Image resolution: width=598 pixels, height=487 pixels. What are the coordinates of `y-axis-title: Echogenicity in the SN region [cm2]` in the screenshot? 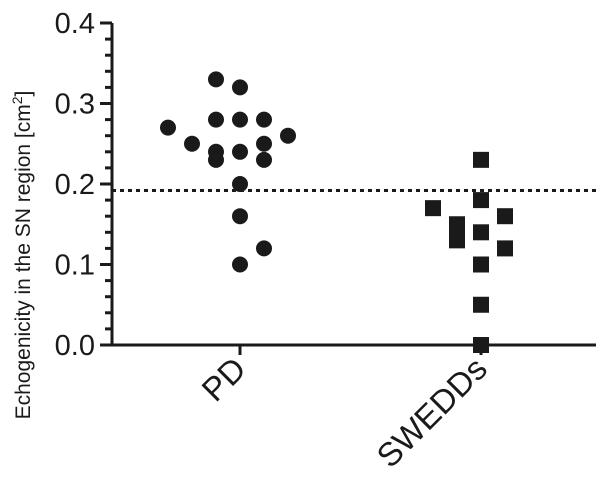 It's located at (22, 255).